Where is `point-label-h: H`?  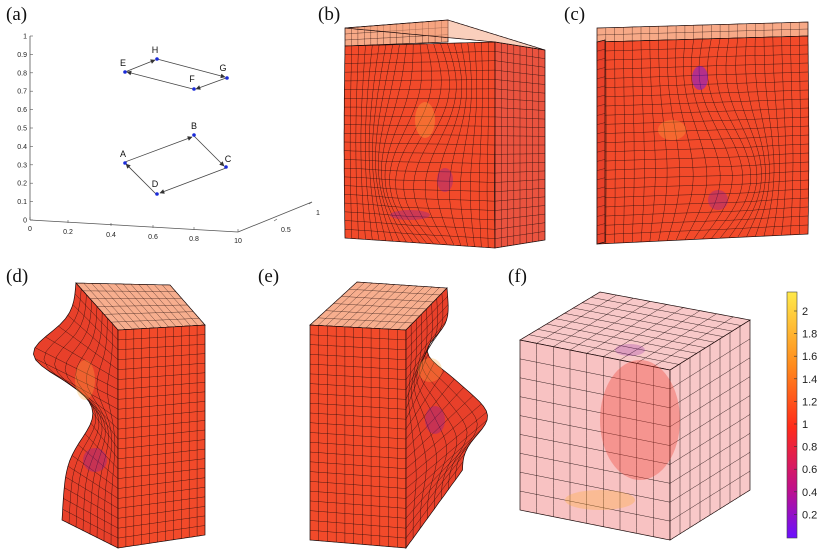
point-label-h: H is located at coordinates (155, 50).